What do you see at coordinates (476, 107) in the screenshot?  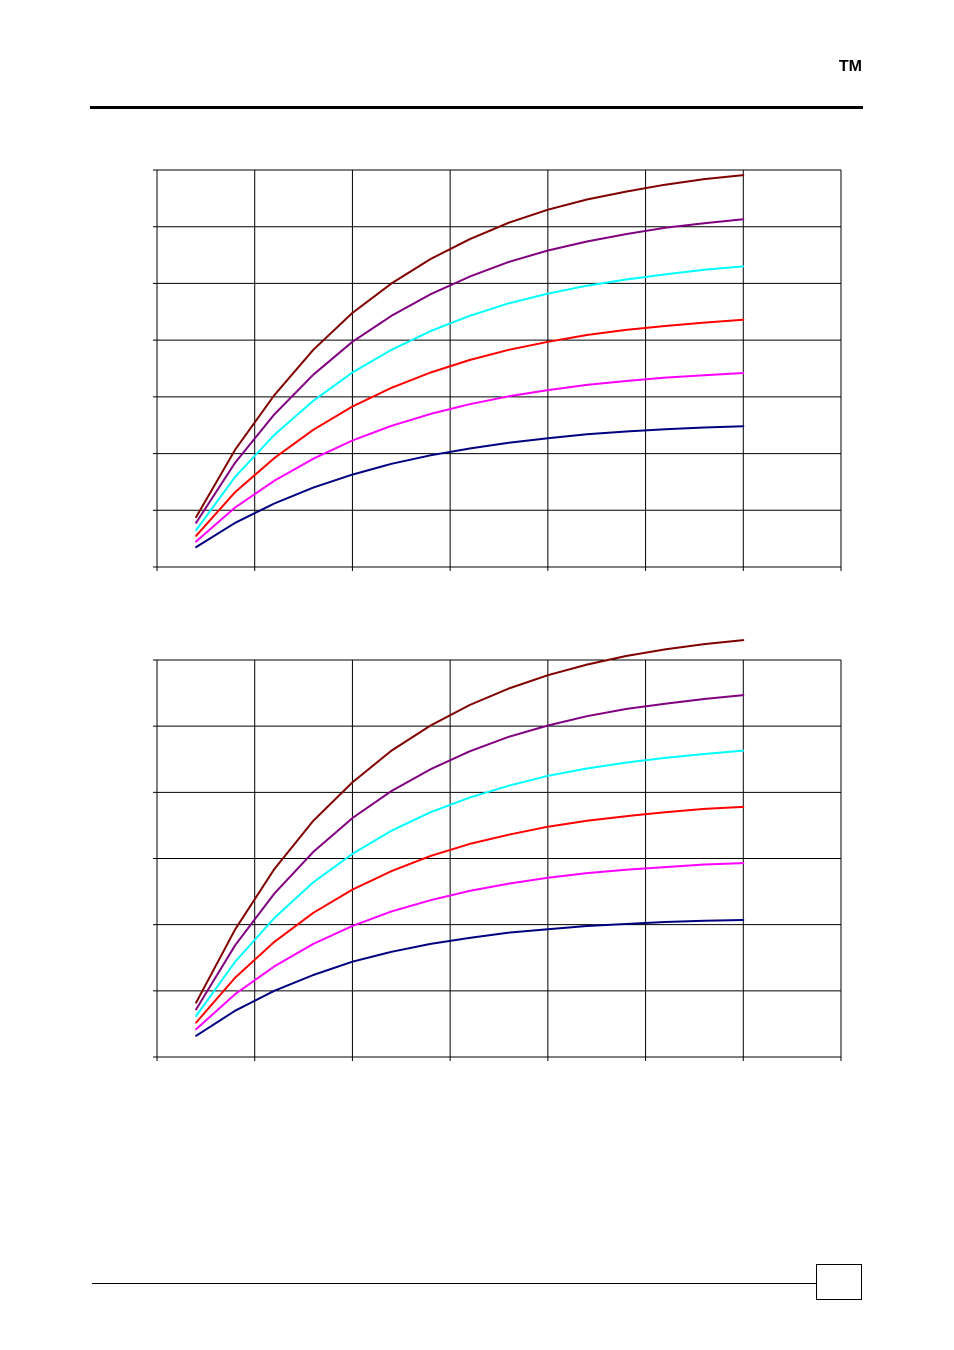 I see `header-rule` at bounding box center [476, 107].